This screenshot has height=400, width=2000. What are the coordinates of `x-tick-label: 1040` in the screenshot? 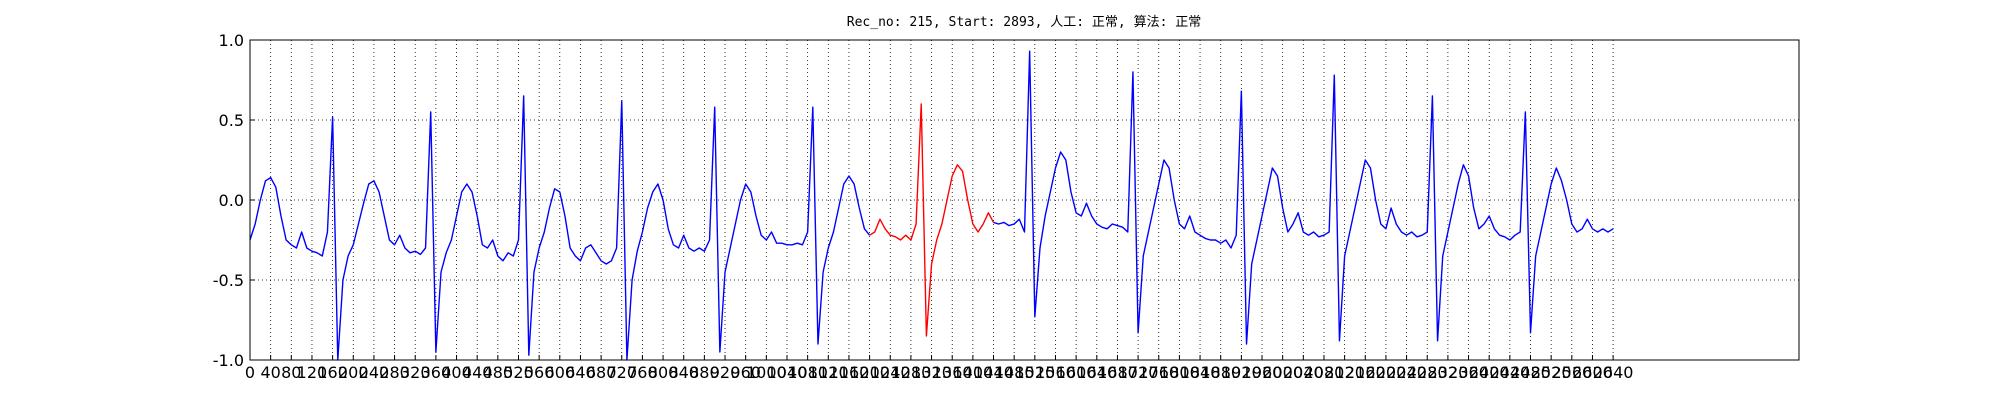 It's located at (787, 372).